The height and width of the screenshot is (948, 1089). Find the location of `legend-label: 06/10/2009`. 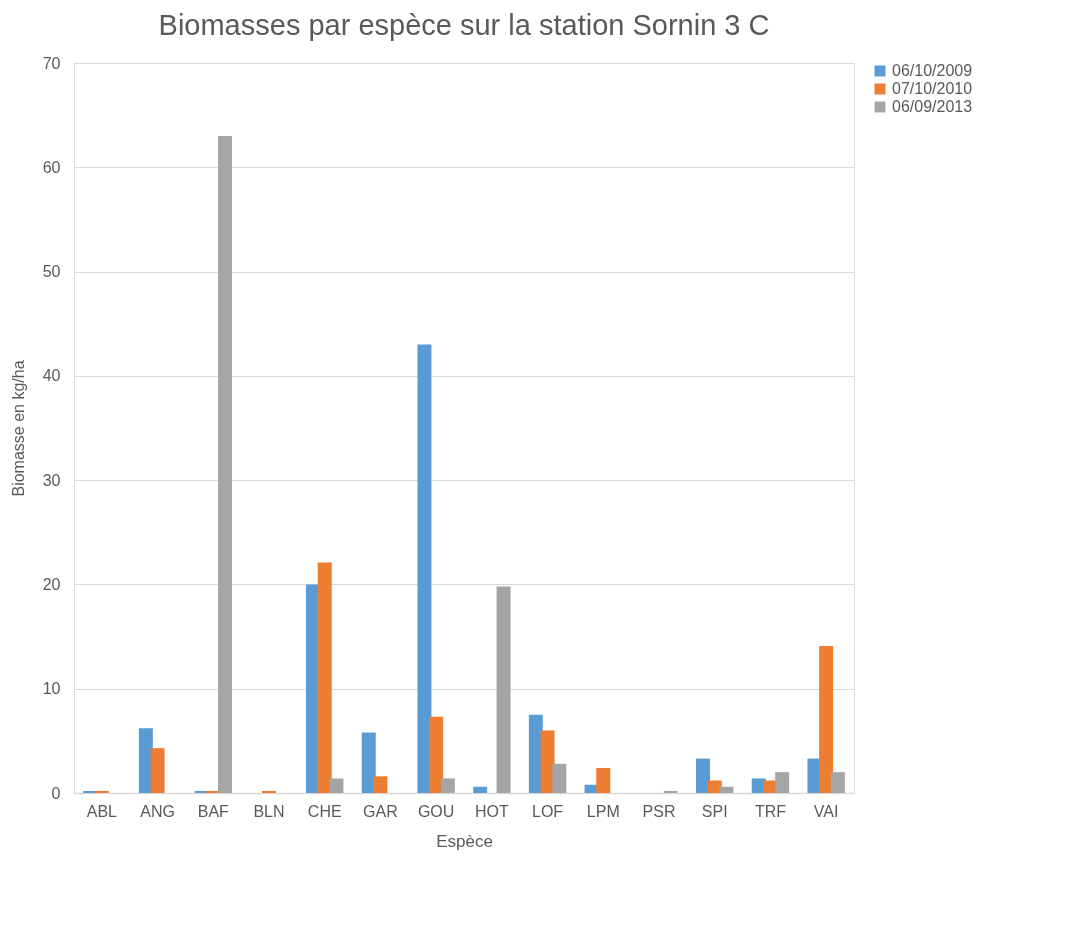

legend-label: 06/10/2009 is located at coordinates (932, 70).